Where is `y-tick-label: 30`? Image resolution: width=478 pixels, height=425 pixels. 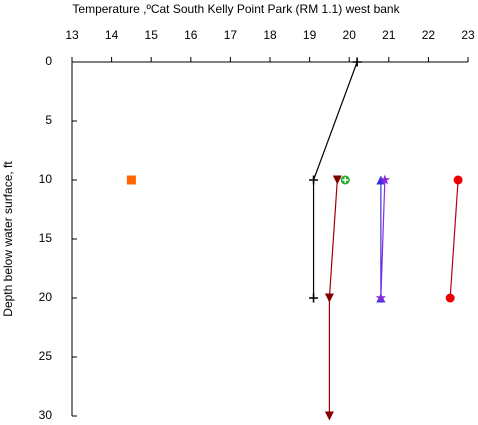 y-tick-label: 30 is located at coordinates (46, 415).